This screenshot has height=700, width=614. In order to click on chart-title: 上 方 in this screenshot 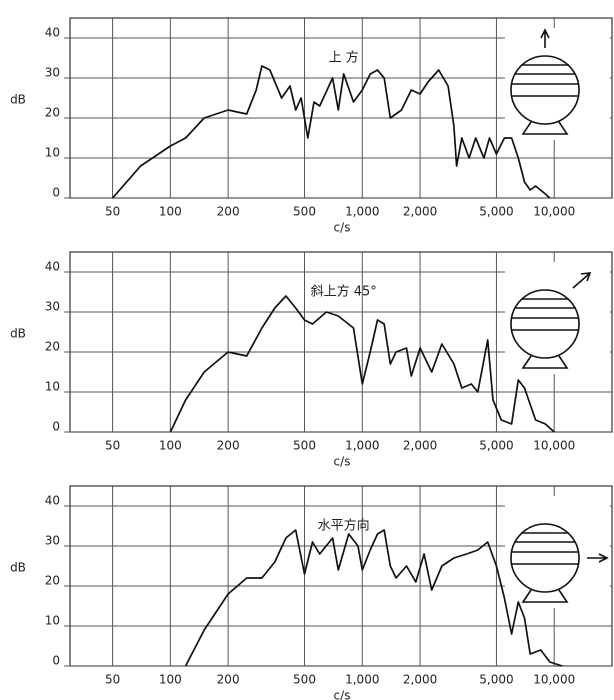, I will do `click(344, 58)`.